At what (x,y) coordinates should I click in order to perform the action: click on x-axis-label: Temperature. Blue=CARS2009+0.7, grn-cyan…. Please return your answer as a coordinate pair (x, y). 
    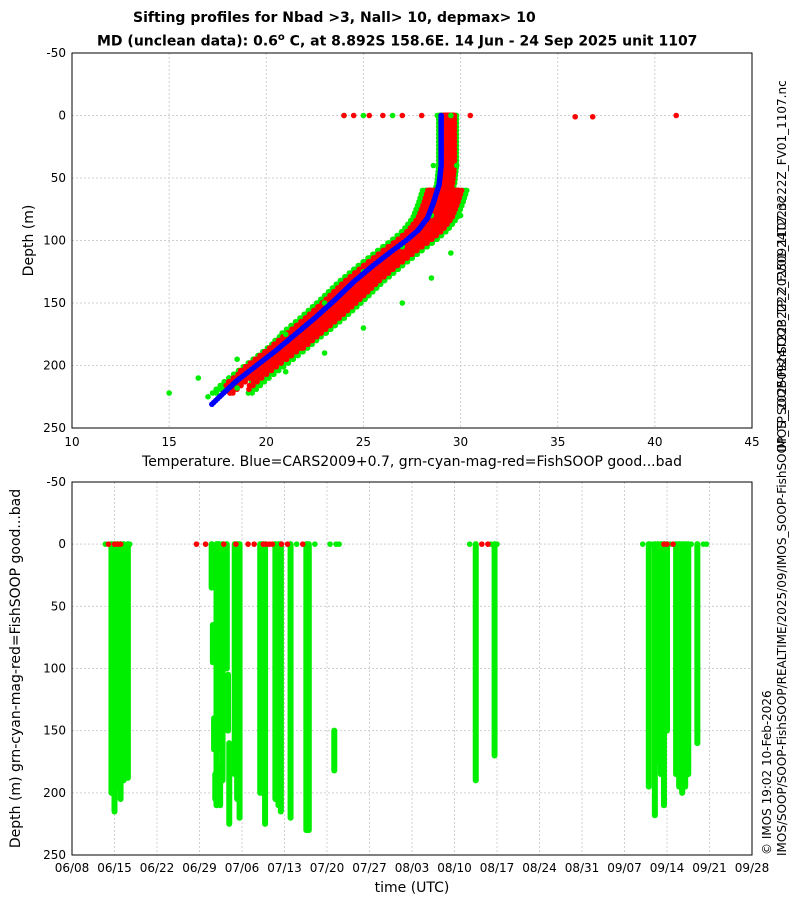
    Looking at the image, I should click on (411, 462).